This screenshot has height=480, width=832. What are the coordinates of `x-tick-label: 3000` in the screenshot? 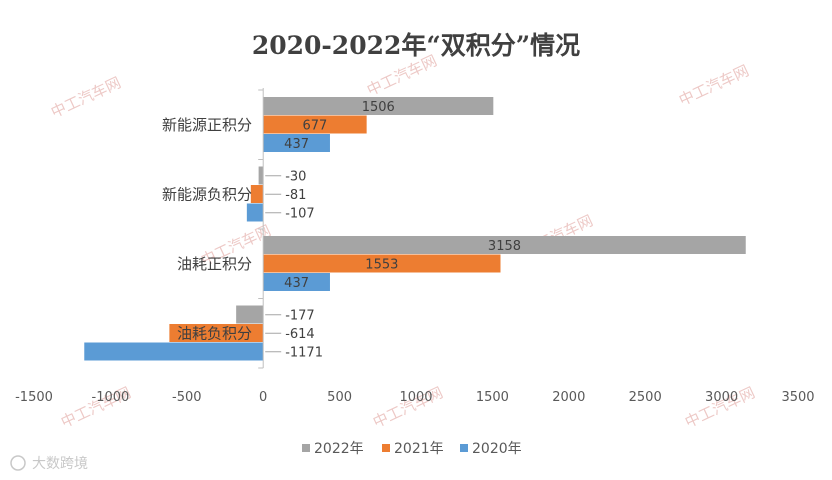 It's located at (721, 397).